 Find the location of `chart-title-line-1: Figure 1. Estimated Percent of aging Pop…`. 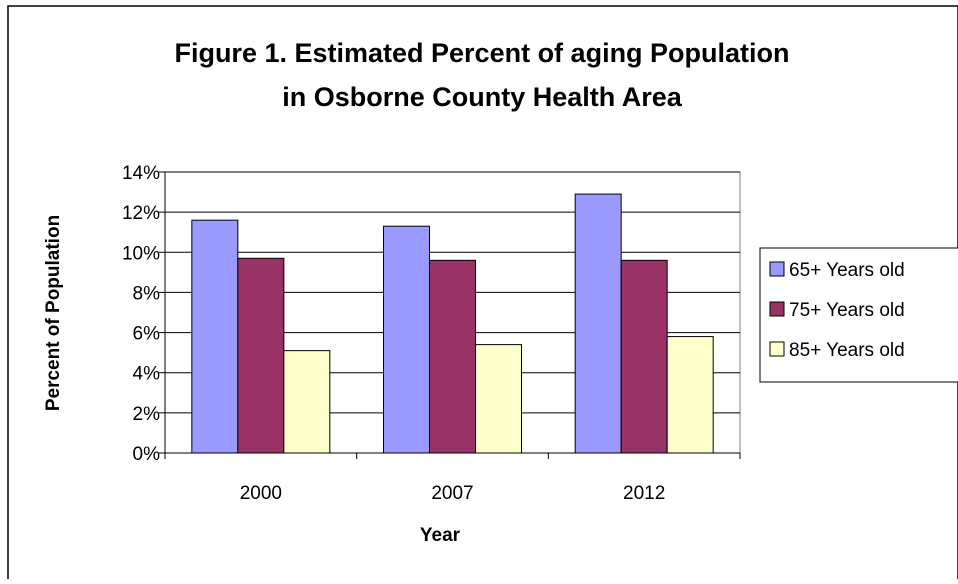

chart-title-line-1: Figure 1. Estimated Percent of aging Pop… is located at coordinates (481, 53).